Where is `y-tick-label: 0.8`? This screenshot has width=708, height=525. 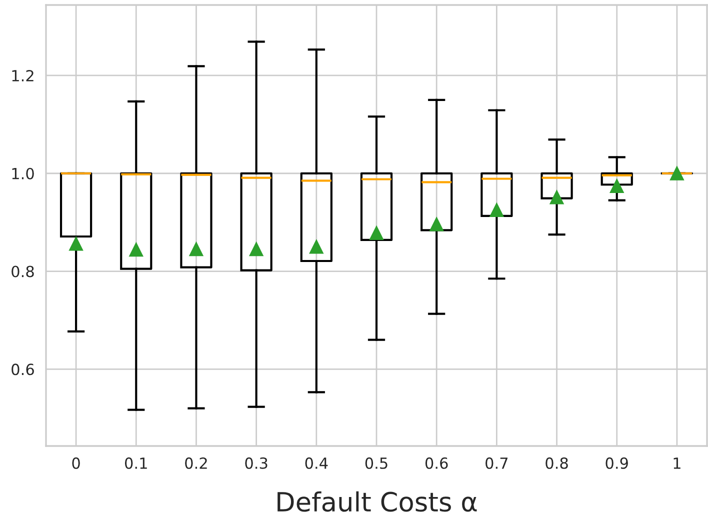 y-tick-label: 0.8 is located at coordinates (23, 272).